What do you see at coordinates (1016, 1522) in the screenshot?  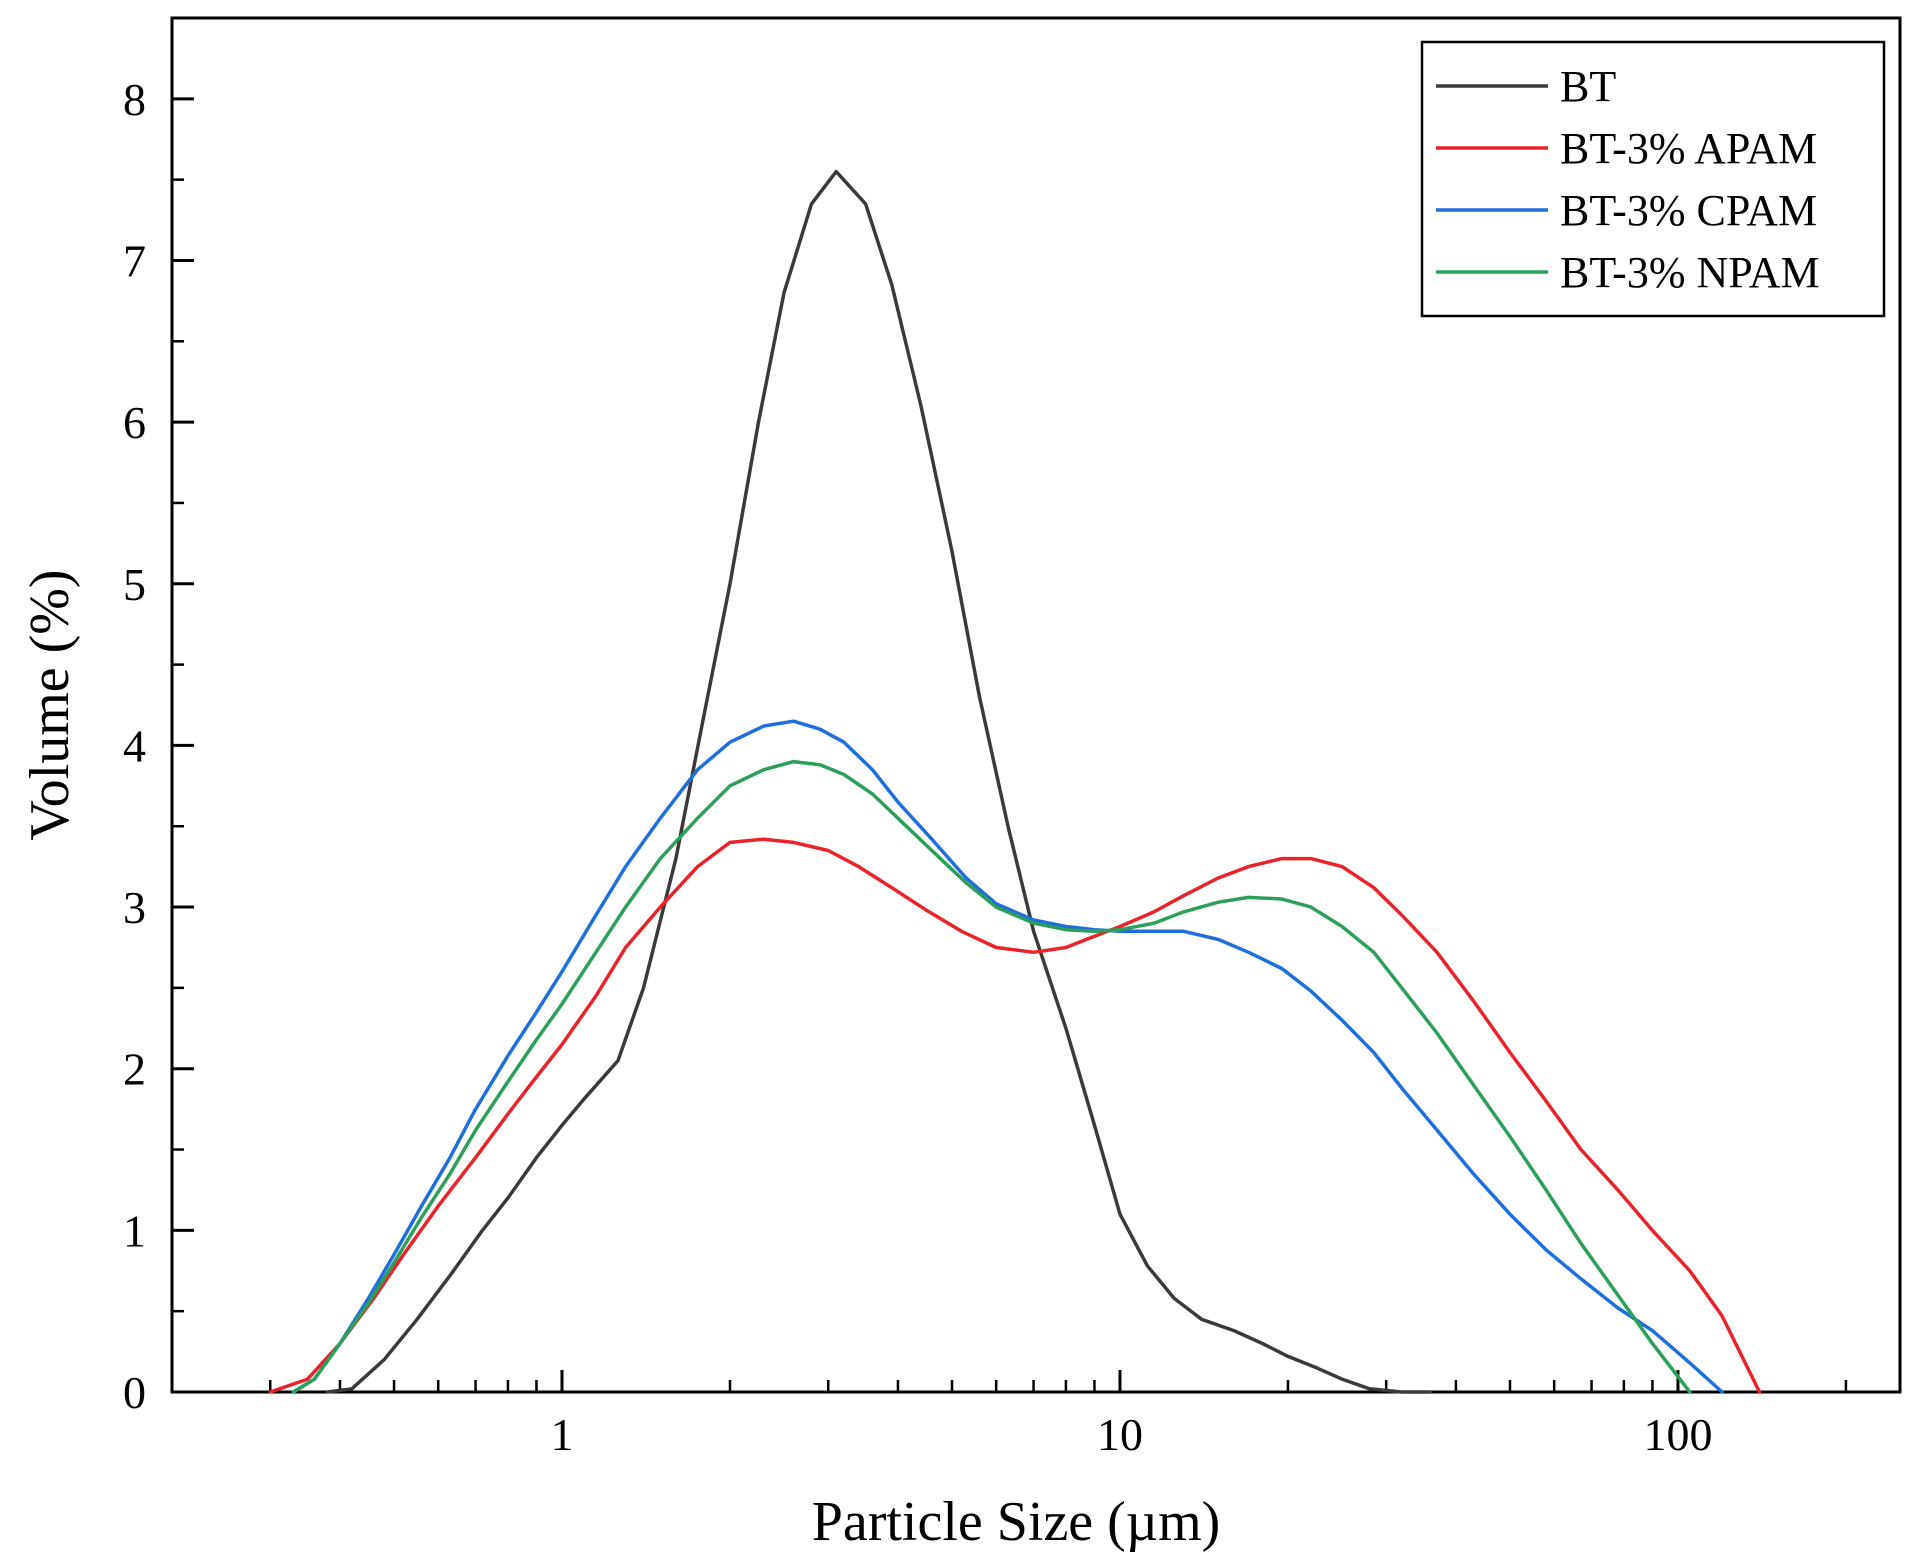 I see `x-axis-title: Particle Size (µm)` at bounding box center [1016, 1522].